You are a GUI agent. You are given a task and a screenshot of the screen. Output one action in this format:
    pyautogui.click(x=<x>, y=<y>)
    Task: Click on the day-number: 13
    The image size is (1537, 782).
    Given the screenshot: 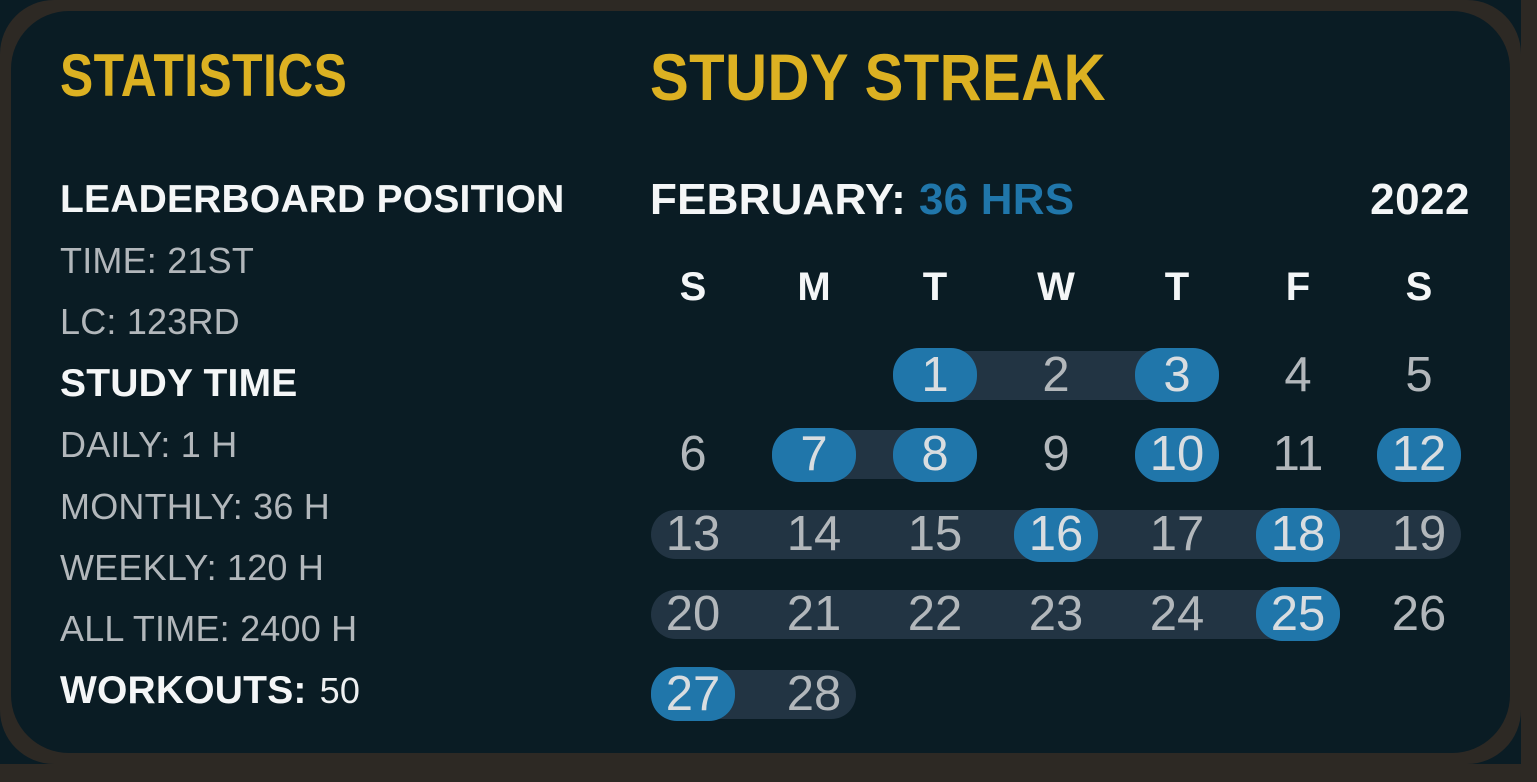 What is the action you would take?
    pyautogui.click(x=693, y=534)
    